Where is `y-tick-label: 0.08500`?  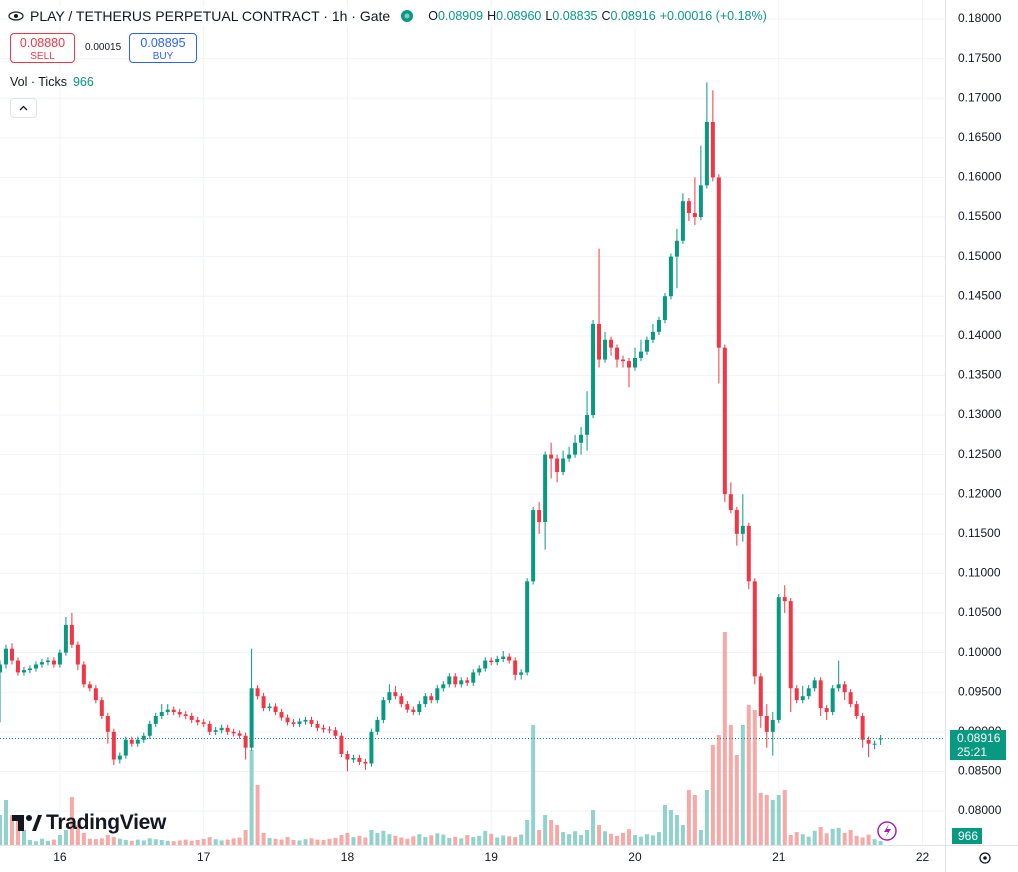
y-tick-label: 0.08500 is located at coordinates (980, 771).